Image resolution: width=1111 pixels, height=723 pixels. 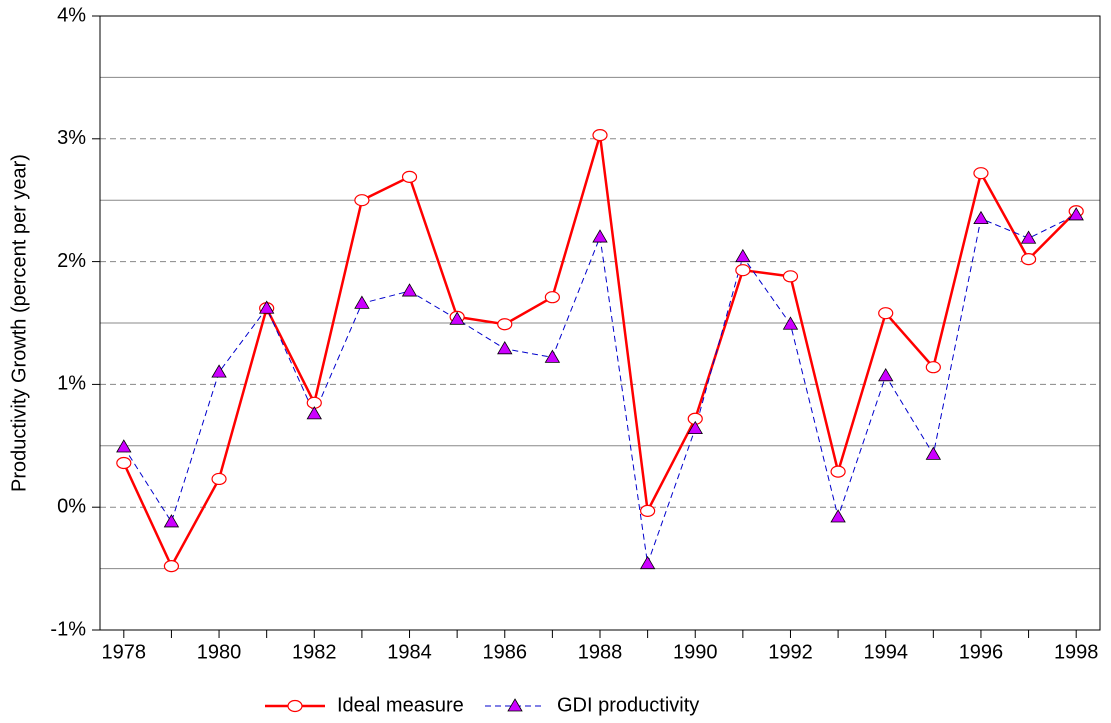 What do you see at coordinates (68, 629) in the screenshot?
I see `y-tick-label: -1%` at bounding box center [68, 629].